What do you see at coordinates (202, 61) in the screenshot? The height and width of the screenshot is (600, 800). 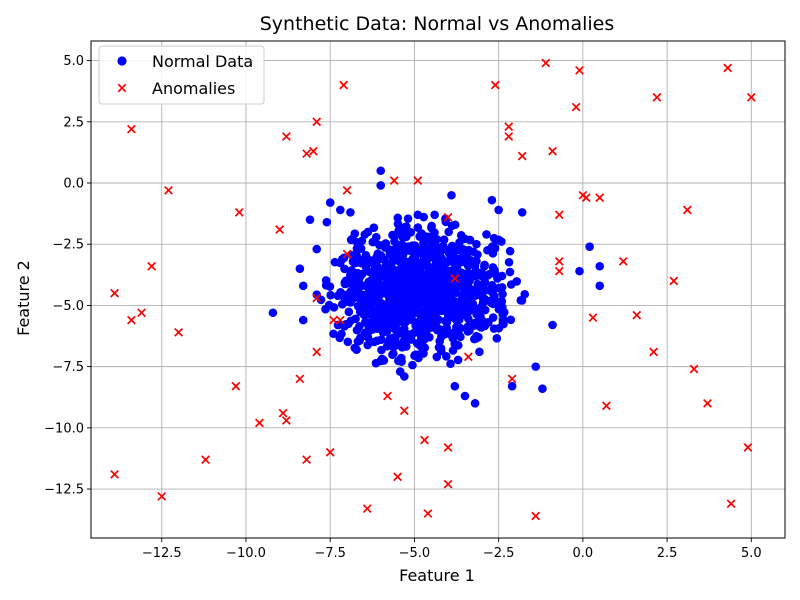 I see `legend-label-normal: Normal Data` at bounding box center [202, 61].